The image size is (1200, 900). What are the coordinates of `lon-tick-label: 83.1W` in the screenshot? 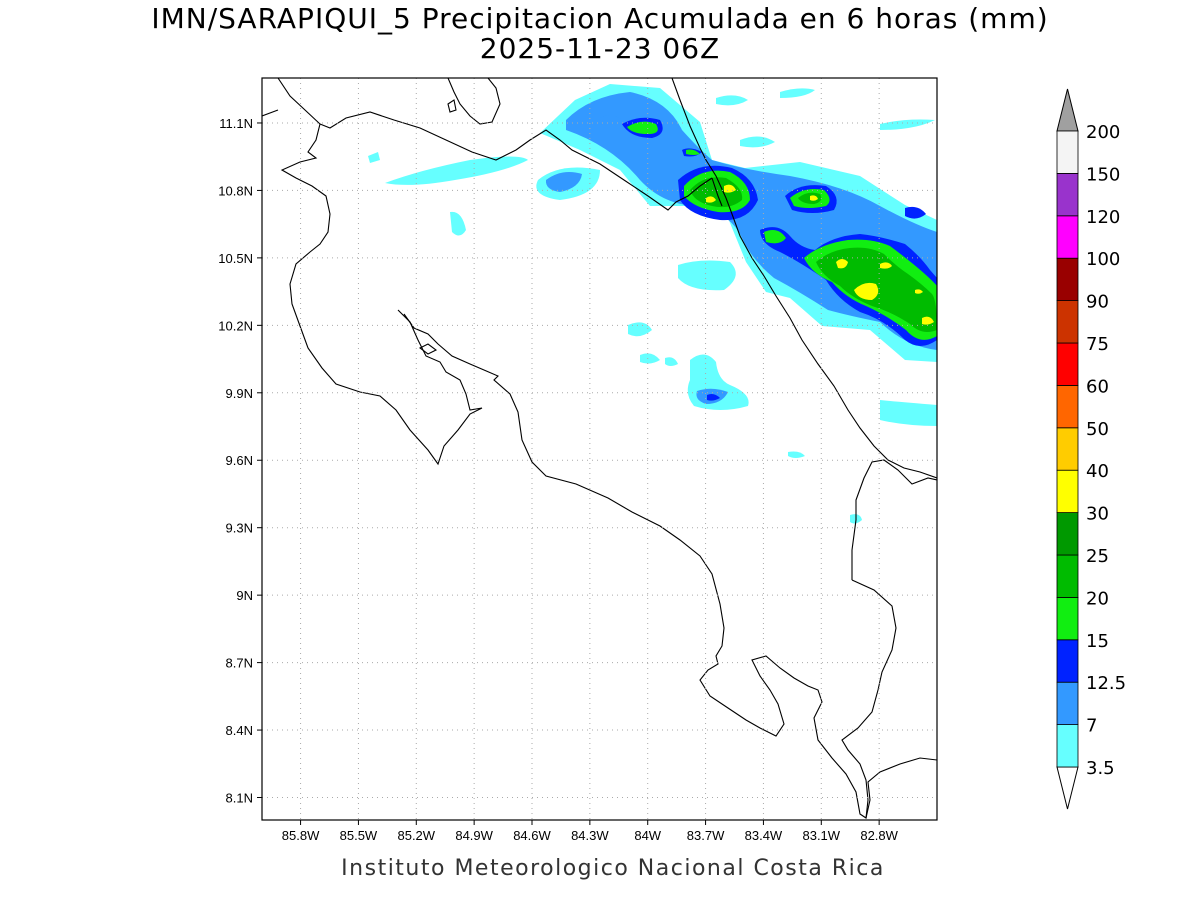 It's located at (821, 835).